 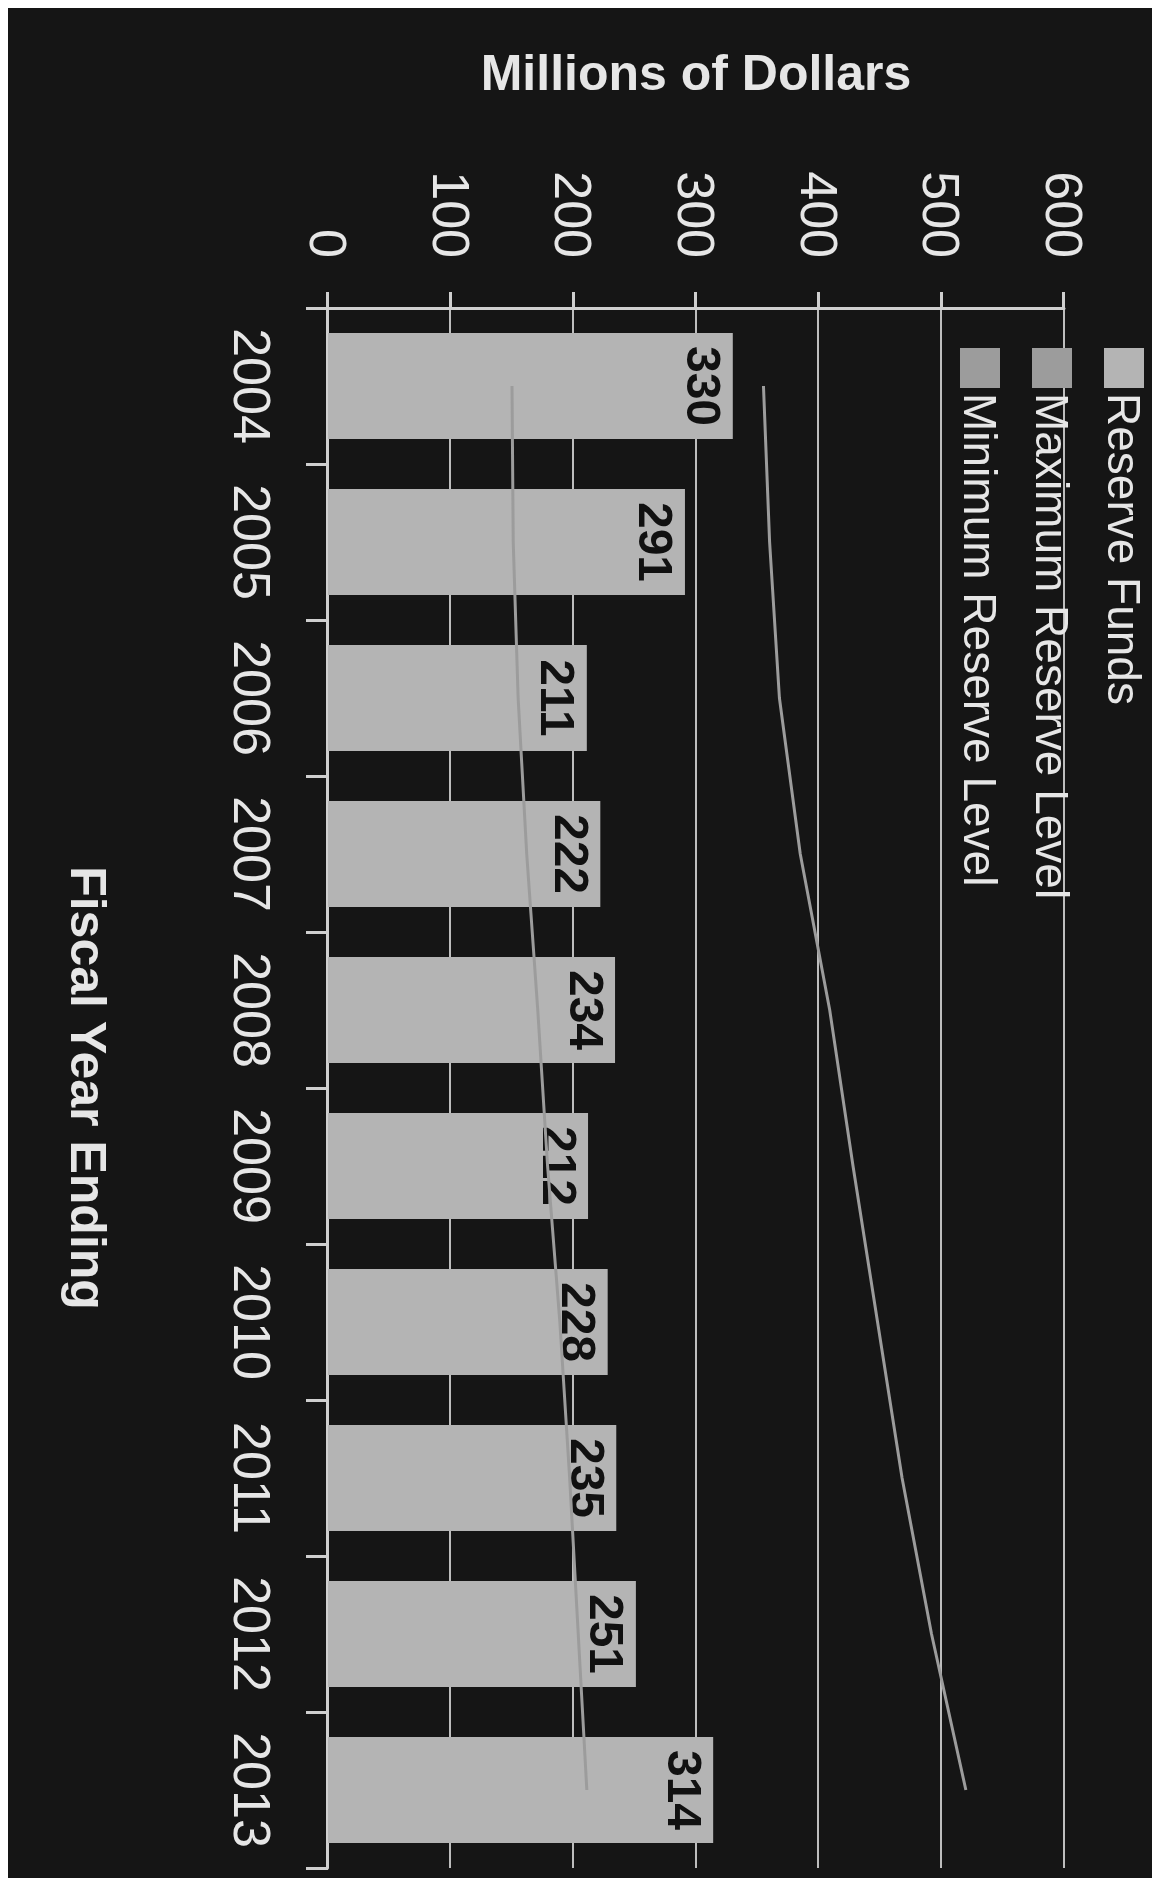 I want to click on y-tick-label: 2007, so click(x=252, y=854).